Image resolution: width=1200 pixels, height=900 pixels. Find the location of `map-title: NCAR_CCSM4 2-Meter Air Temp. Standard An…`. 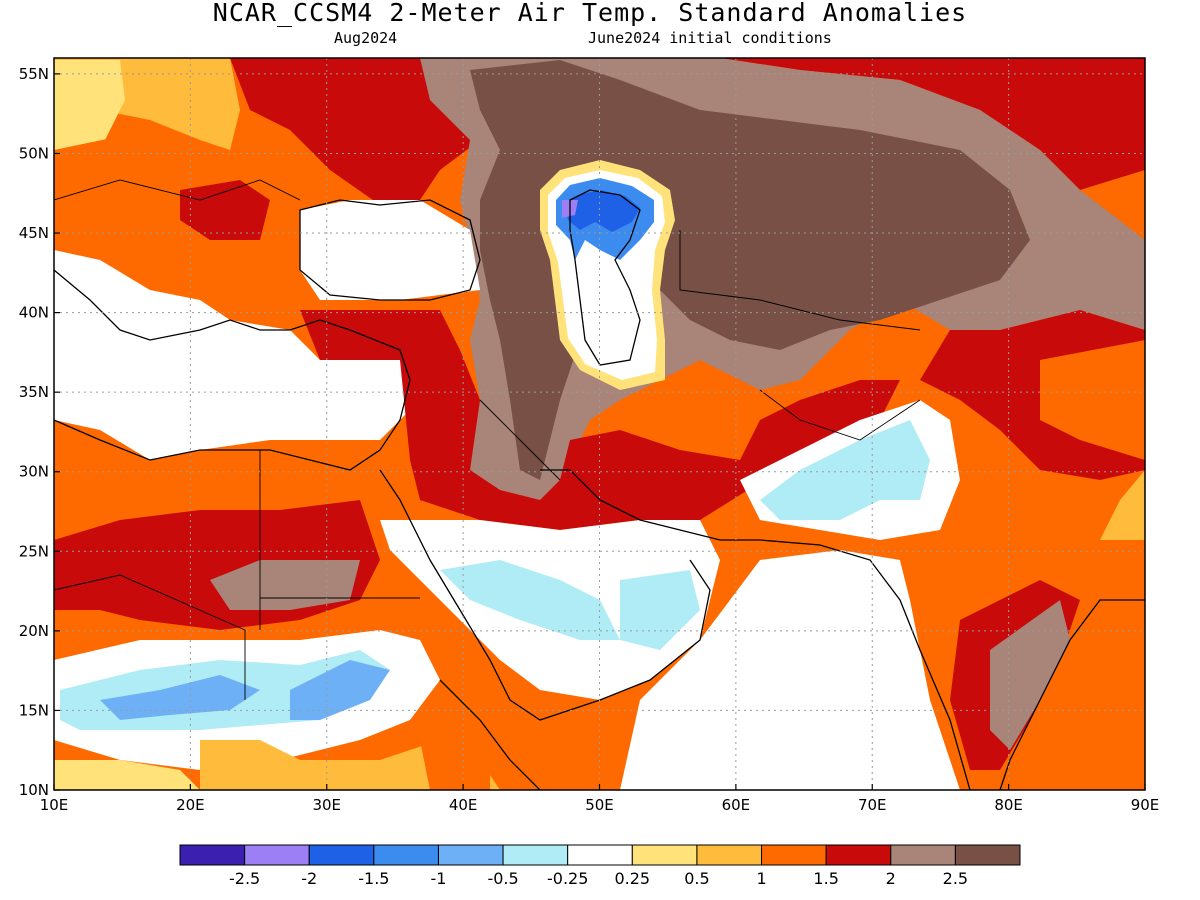

map-title: NCAR_CCSM4 2-Meter Air Temp. Standard An… is located at coordinates (590, 13).